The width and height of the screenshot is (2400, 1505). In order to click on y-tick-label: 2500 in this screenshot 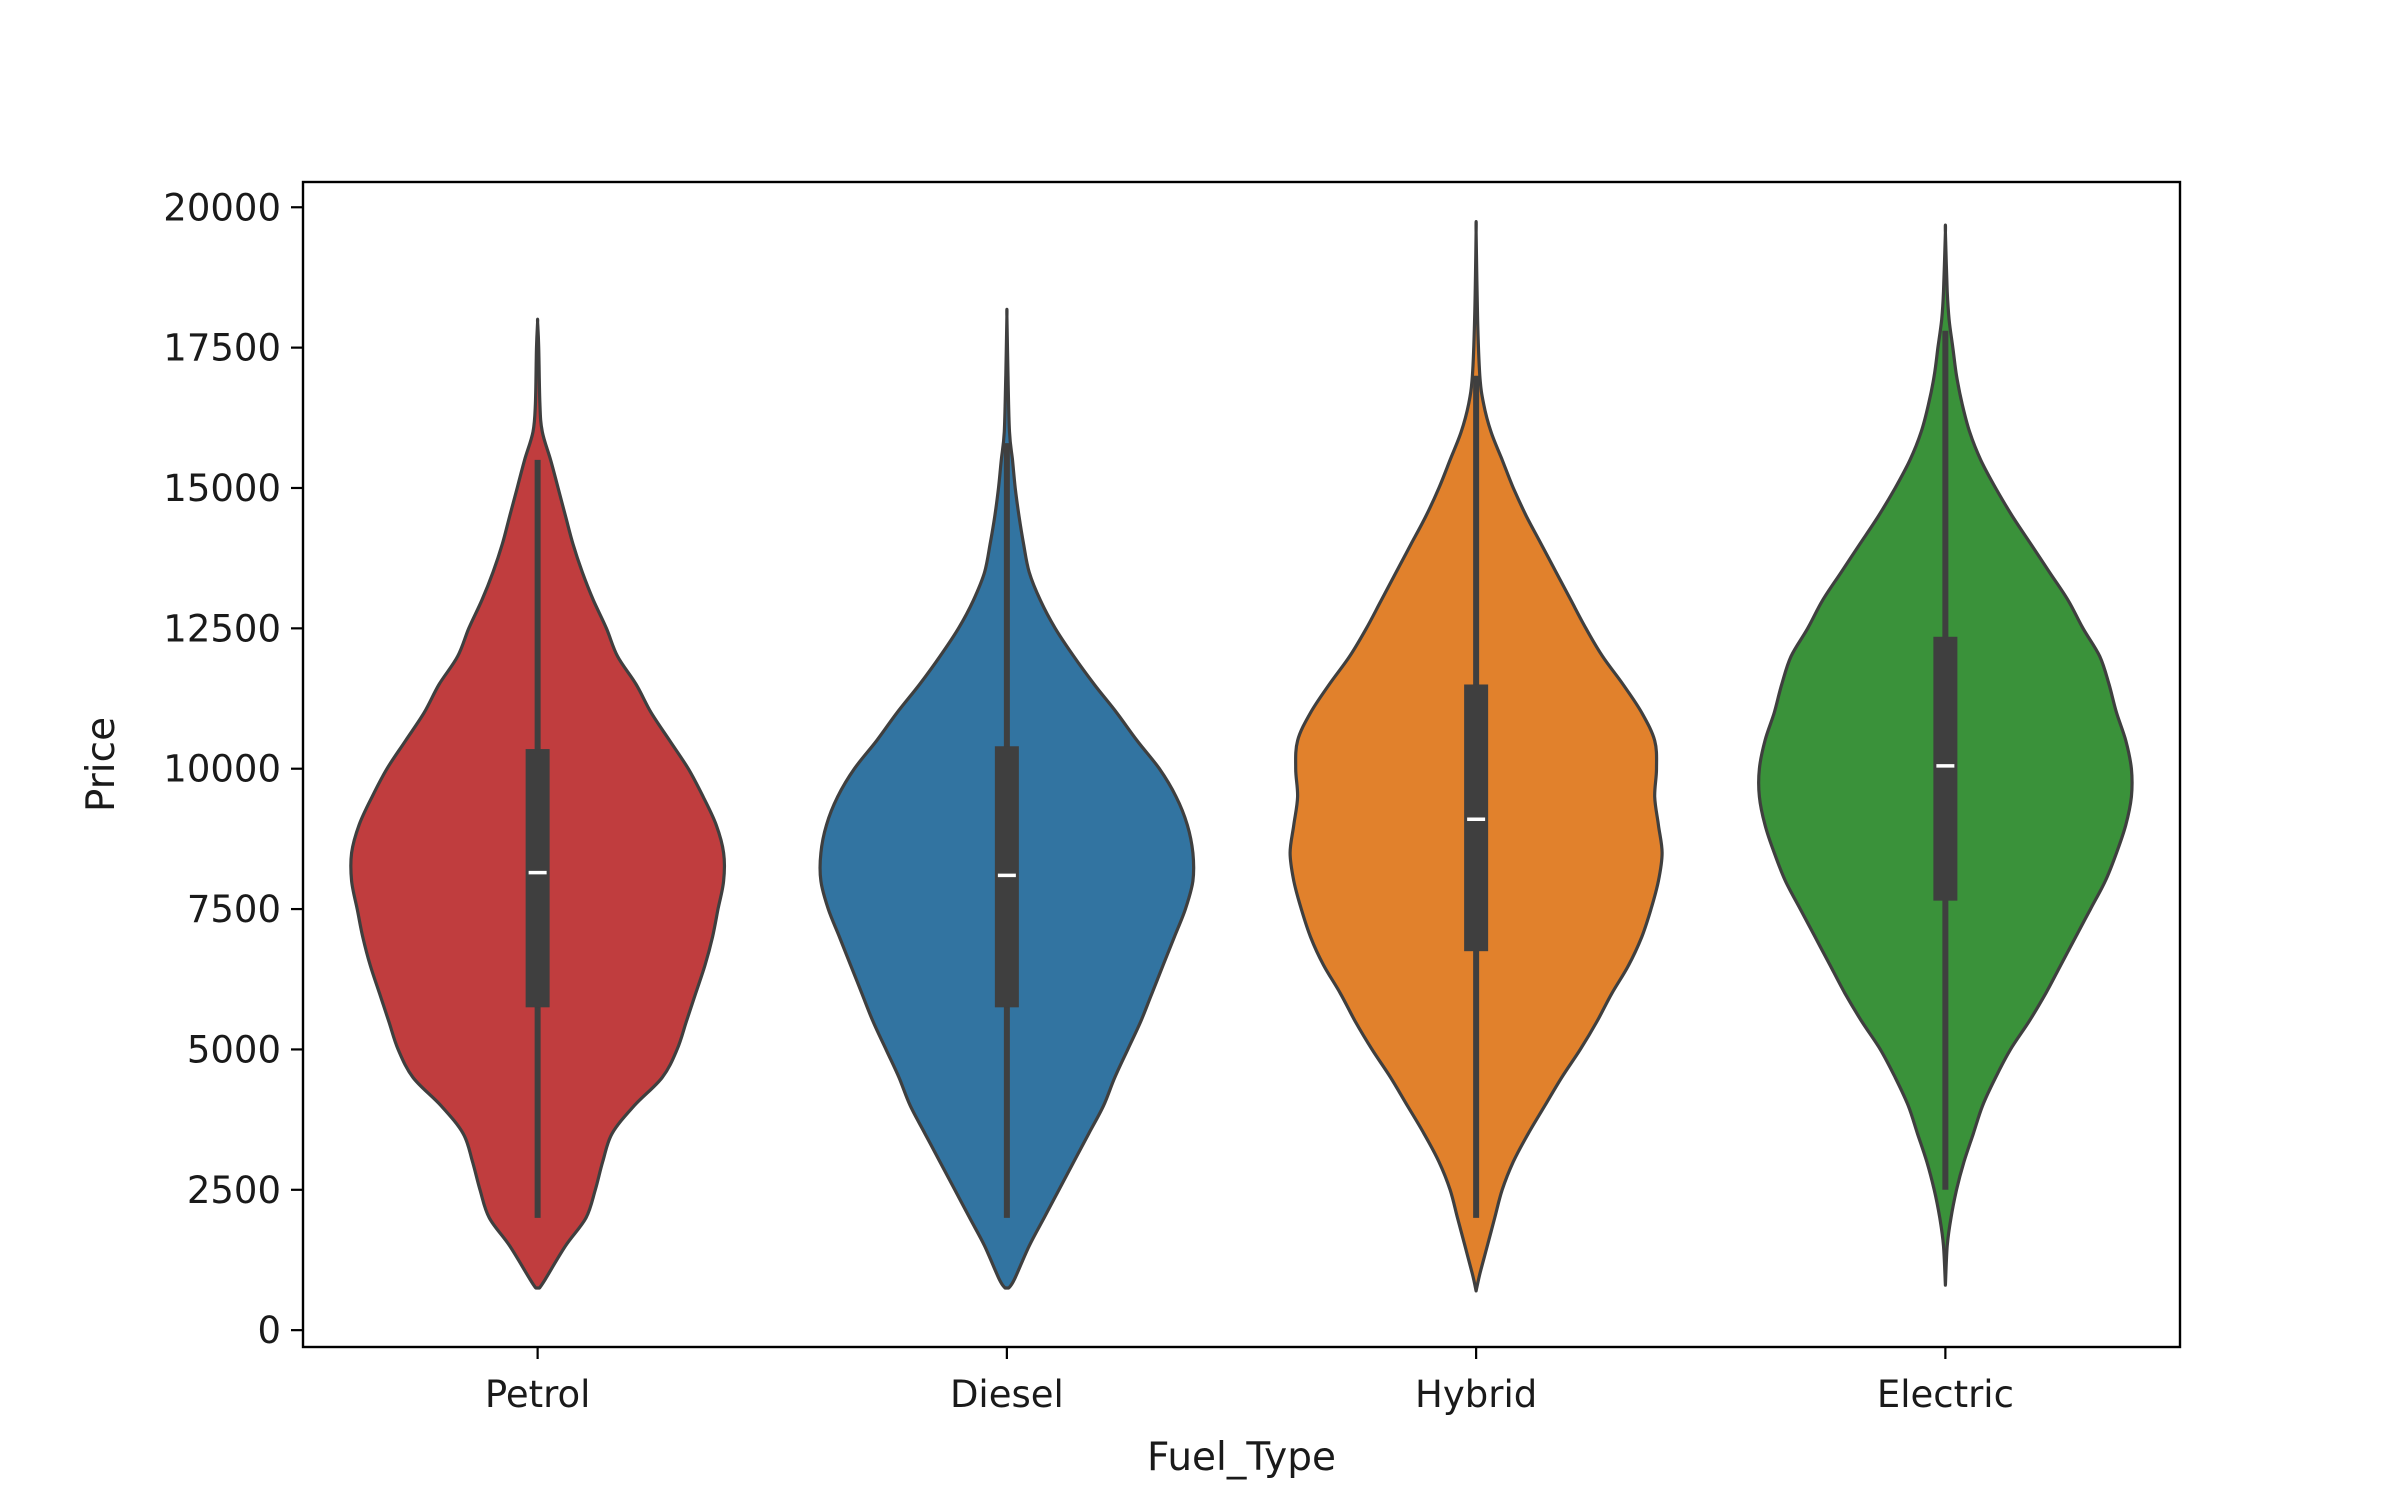, I will do `click(234, 1190)`.